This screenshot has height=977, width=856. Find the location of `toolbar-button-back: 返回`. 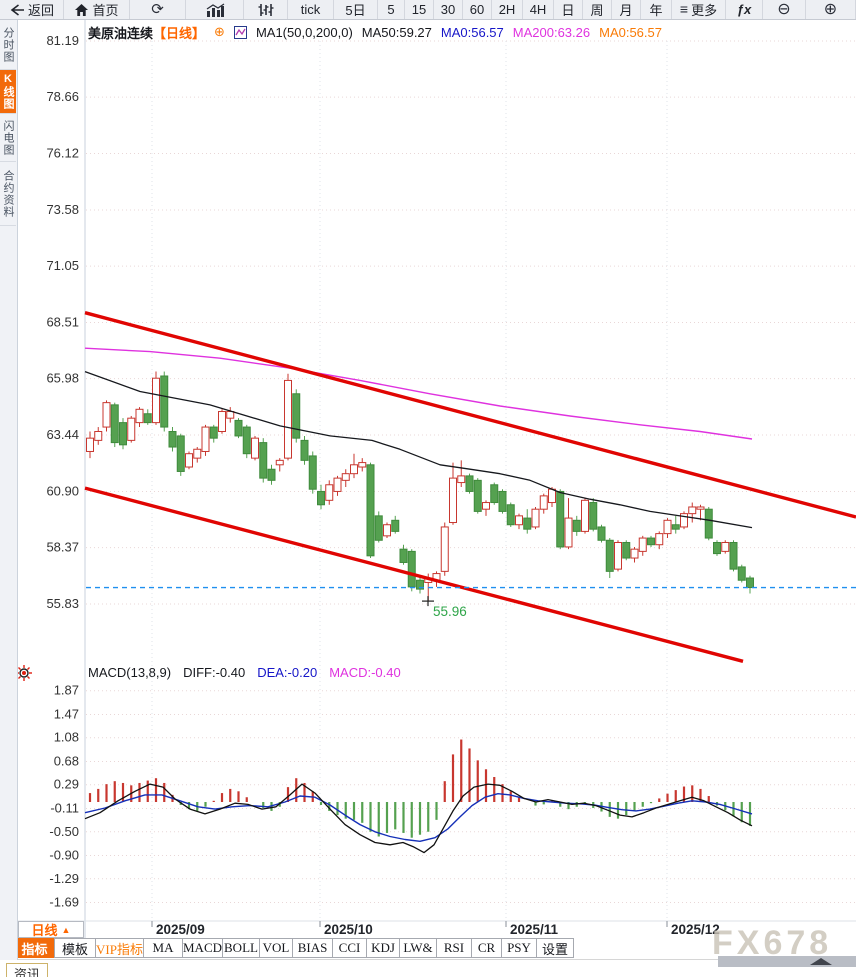

toolbar-button-back: 返回 is located at coordinates (32, 9).